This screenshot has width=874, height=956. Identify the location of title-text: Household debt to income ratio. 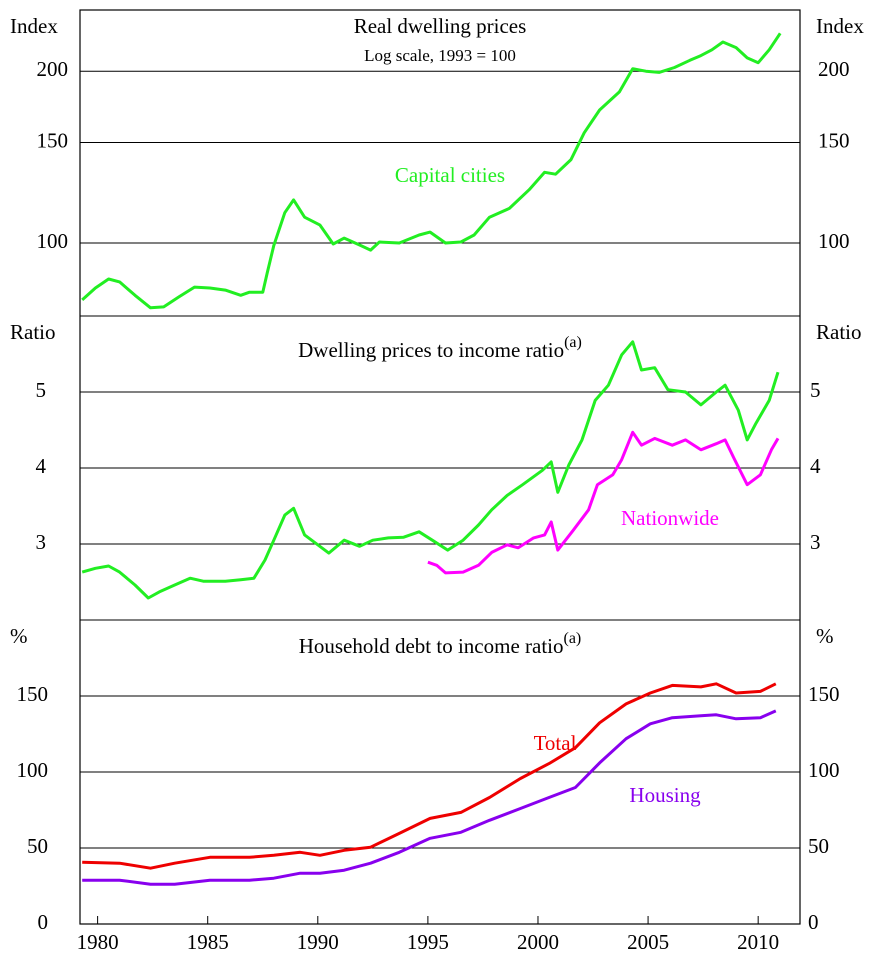
(431, 646).